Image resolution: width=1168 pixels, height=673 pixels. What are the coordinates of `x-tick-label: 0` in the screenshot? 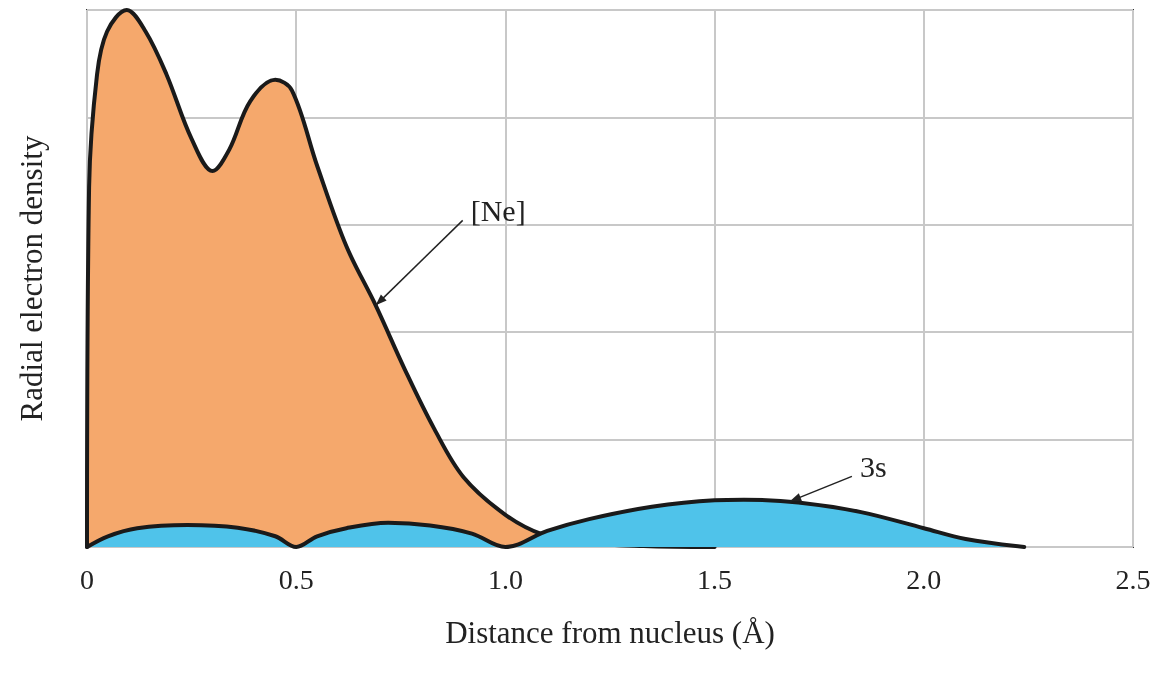 It's located at (87, 579).